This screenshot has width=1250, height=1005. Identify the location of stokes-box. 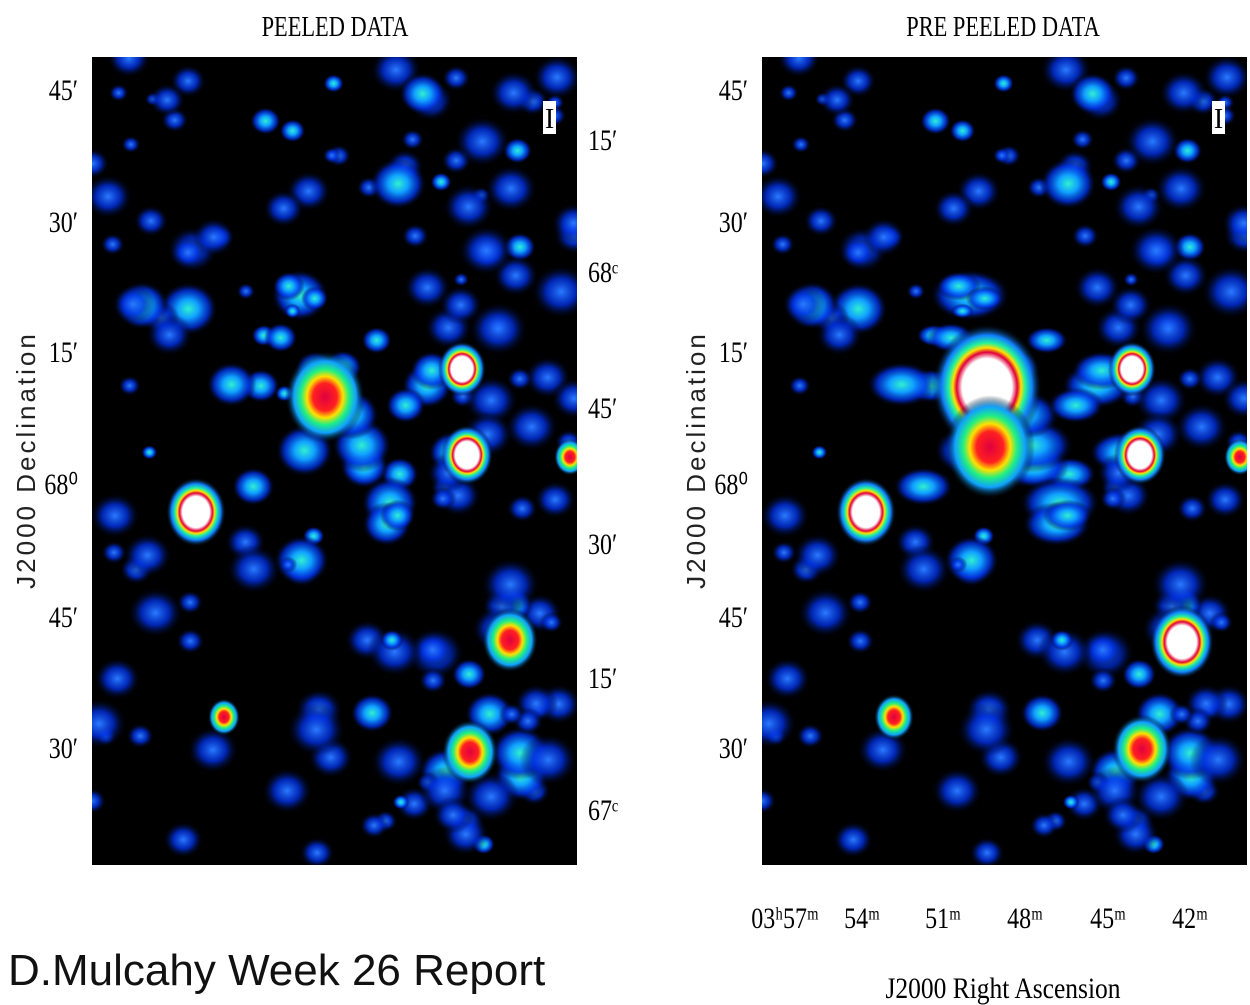
(1218, 117).